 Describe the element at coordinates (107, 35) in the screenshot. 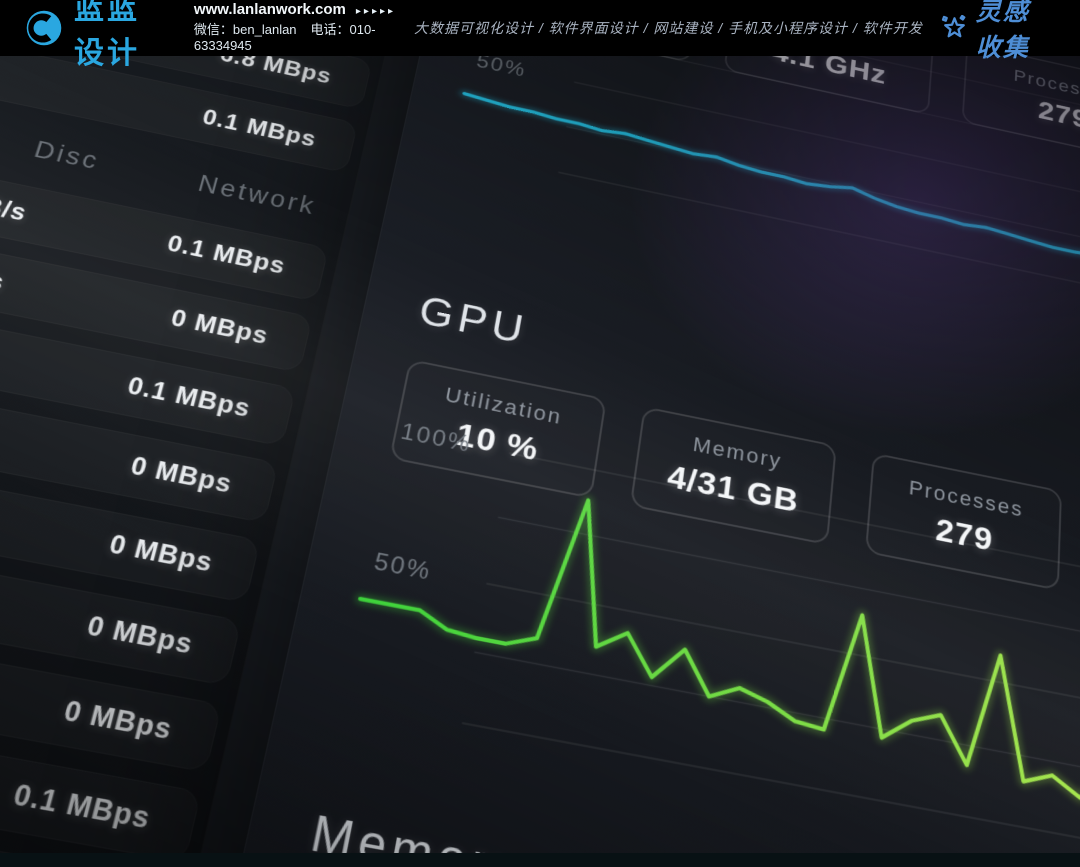

I see `brand-name: 蓝蓝设计` at that location.